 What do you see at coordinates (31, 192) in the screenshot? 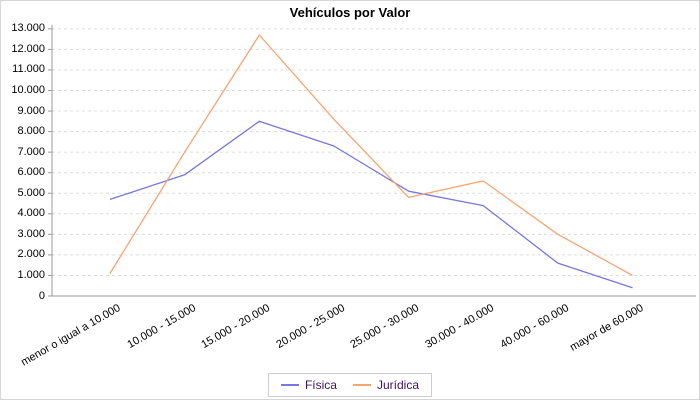
I see `y-tick-label: 5.000` at bounding box center [31, 192].